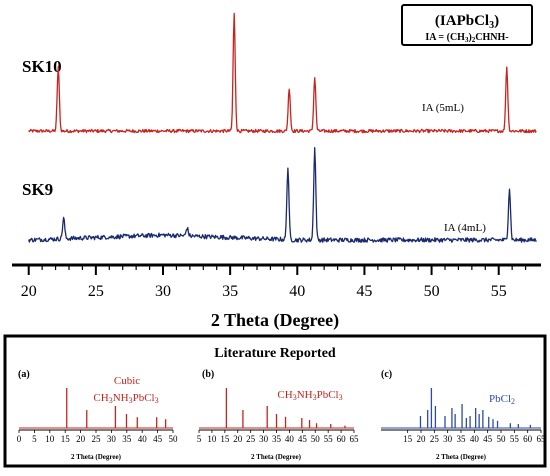 The width and height of the screenshot is (550, 476). What do you see at coordinates (276, 408) in the screenshot?
I see `panel-b-peaks` at bounding box center [276, 408].